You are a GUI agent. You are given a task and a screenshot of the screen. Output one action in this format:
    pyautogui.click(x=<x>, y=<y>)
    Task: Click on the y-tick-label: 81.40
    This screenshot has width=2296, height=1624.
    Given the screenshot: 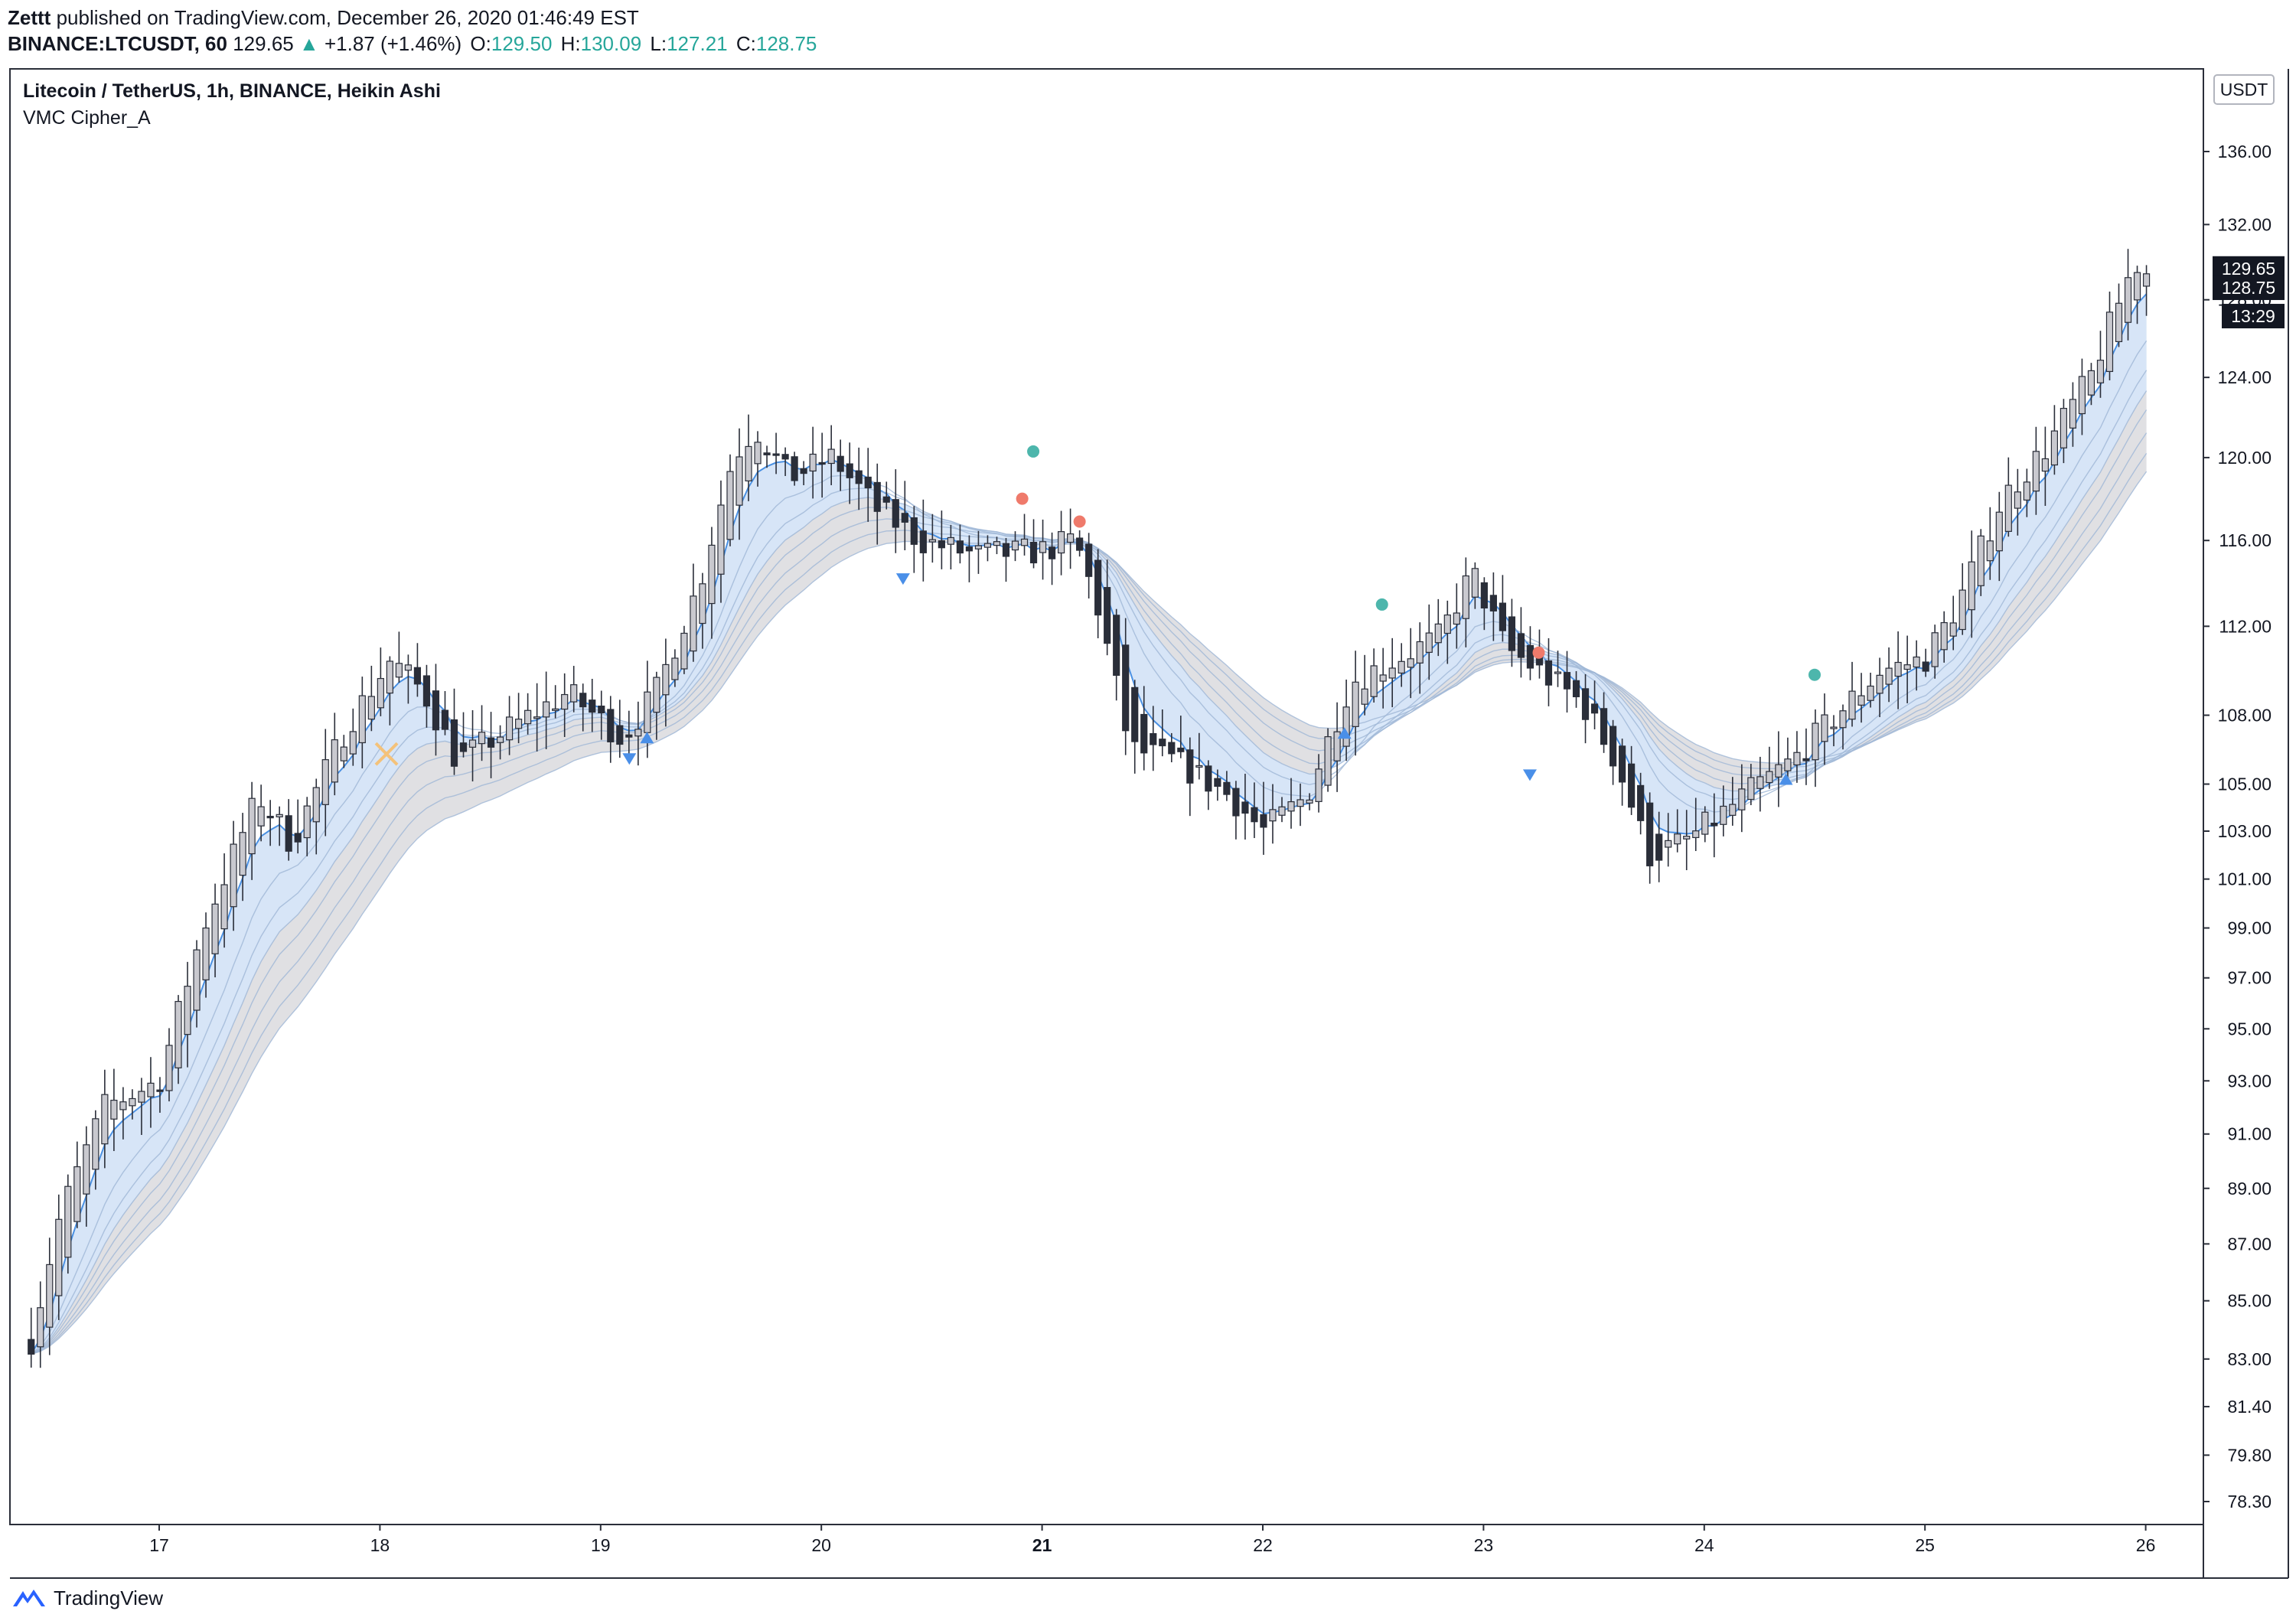 What is the action you would take?
    pyautogui.click(x=2249, y=1407)
    